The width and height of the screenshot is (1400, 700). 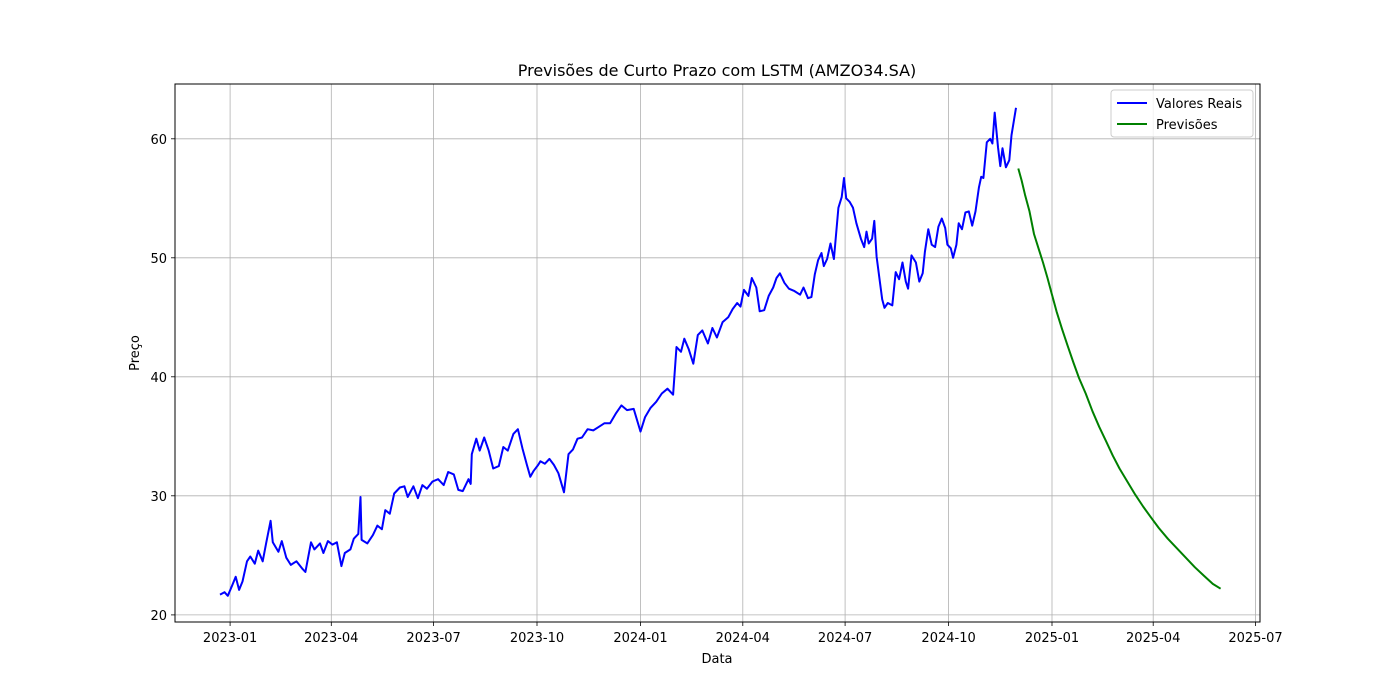 I want to click on x-tick-label: 2024-04, so click(x=743, y=638).